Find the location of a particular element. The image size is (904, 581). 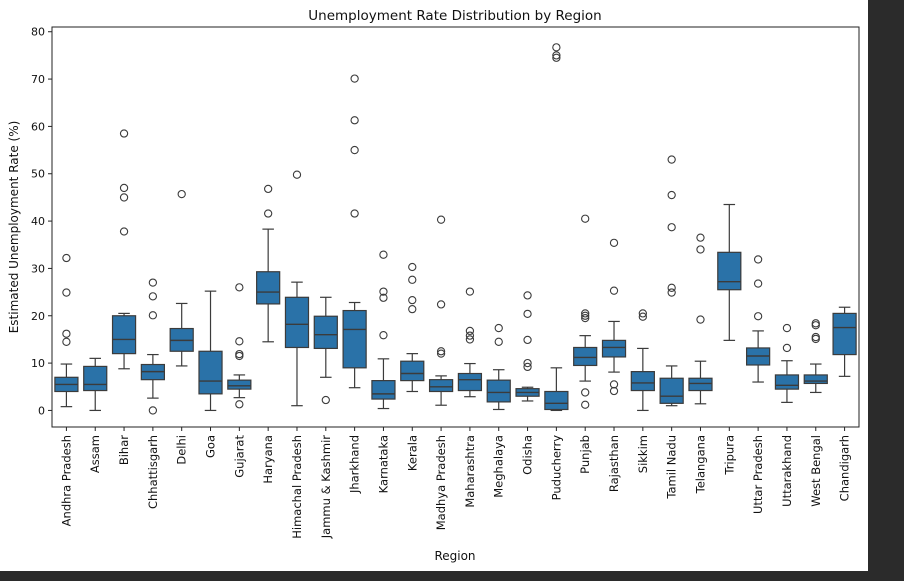

box-jharkhand is located at coordinates (354, 231).